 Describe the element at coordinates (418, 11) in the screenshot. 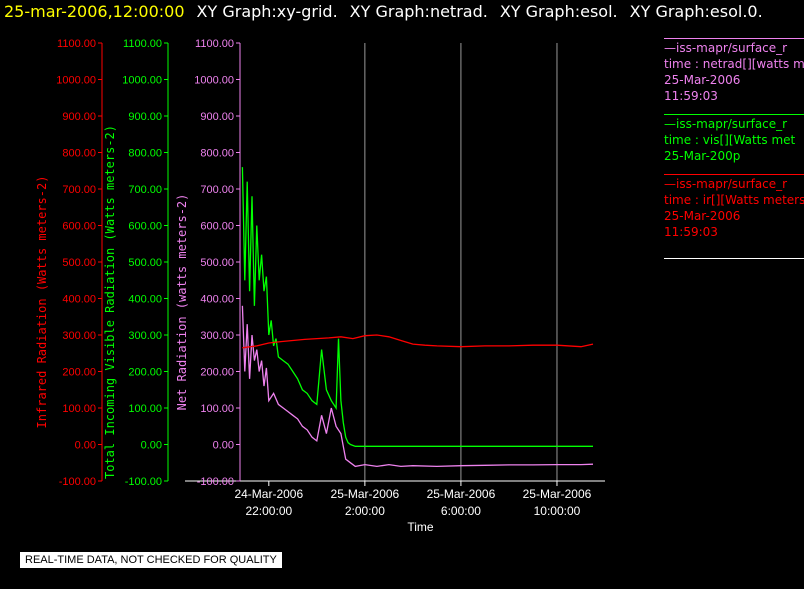

I see `header-title: XY Graph:netrad.` at that location.